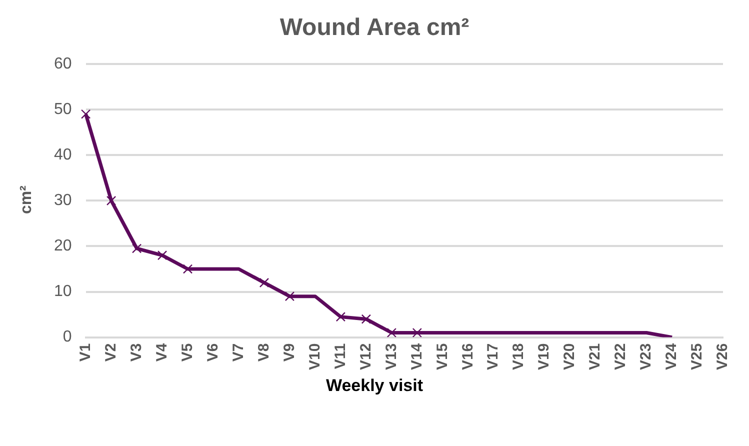 This screenshot has height=446, width=749. I want to click on x-tick-label: V10, so click(315, 356).